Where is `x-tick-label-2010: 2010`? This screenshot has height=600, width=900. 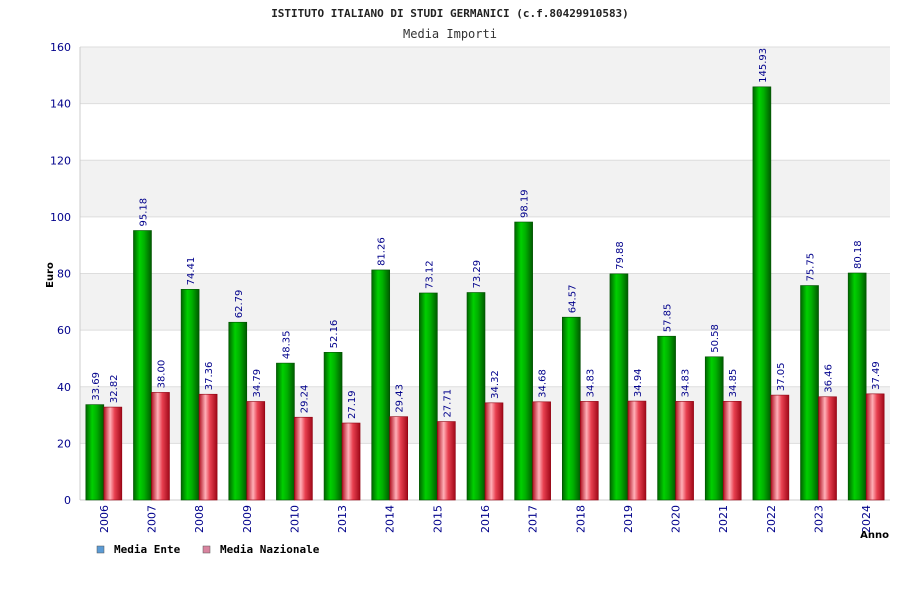
x-tick-label-2010: 2010 is located at coordinates (294, 519).